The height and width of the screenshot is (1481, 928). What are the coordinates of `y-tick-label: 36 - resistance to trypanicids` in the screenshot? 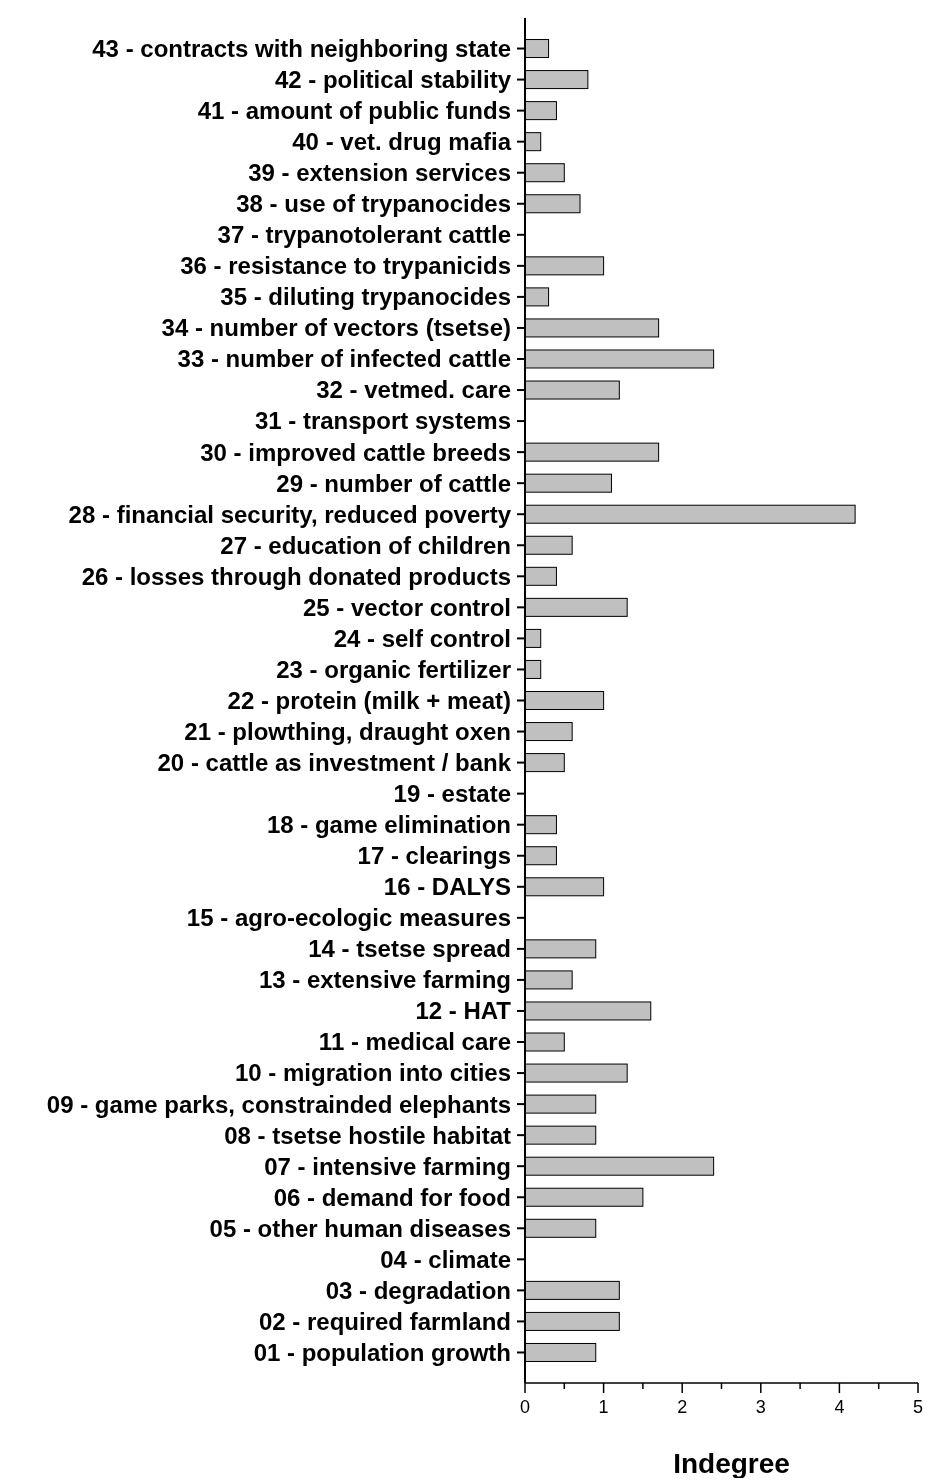 It's located at (345, 266).